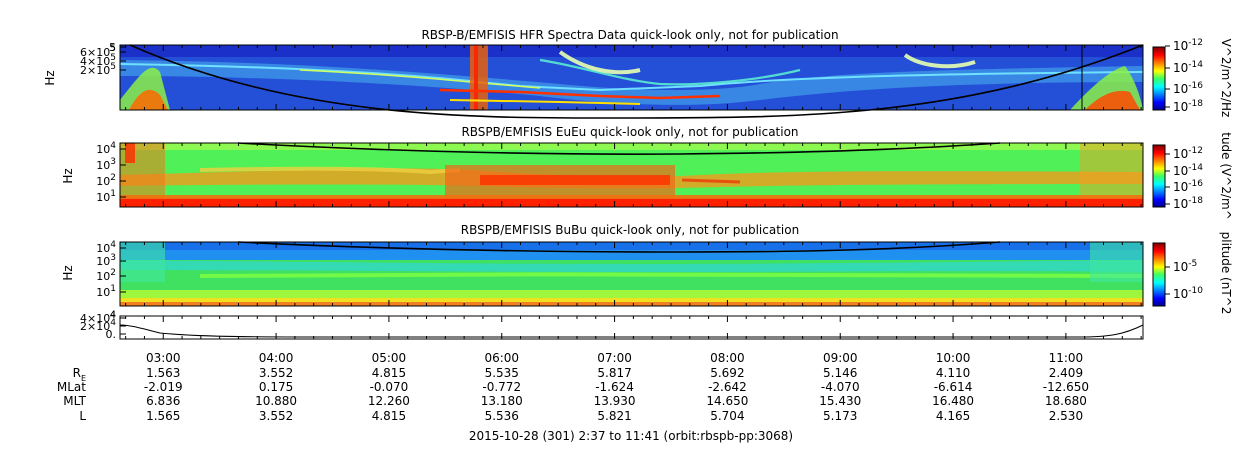 Image resolution: width=1250 pixels, height=449 pixels. I want to click on time-tick-label: 06:00, so click(501, 358).